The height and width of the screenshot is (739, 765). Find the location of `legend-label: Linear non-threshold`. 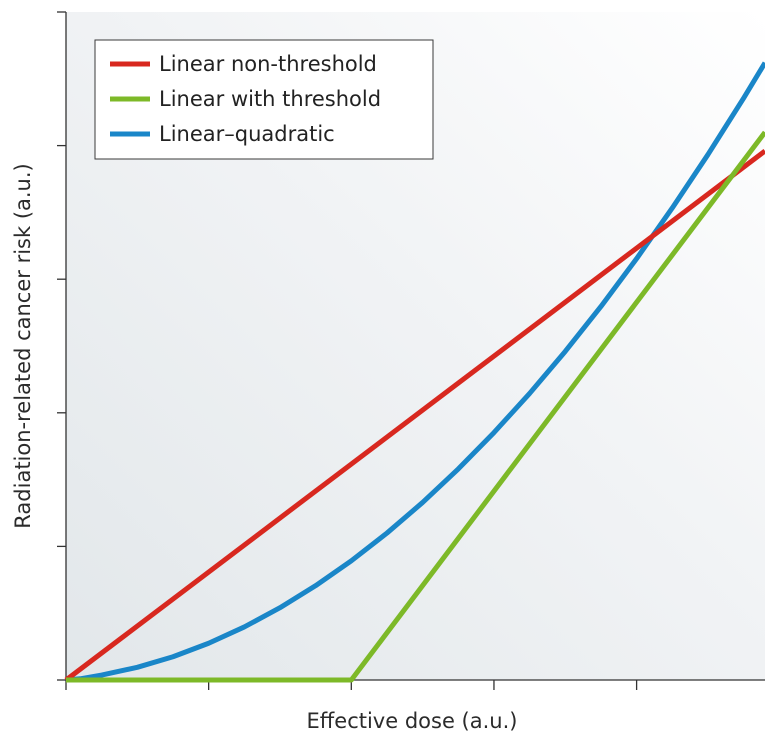

legend-label: Linear non-threshold is located at coordinates (268, 64).